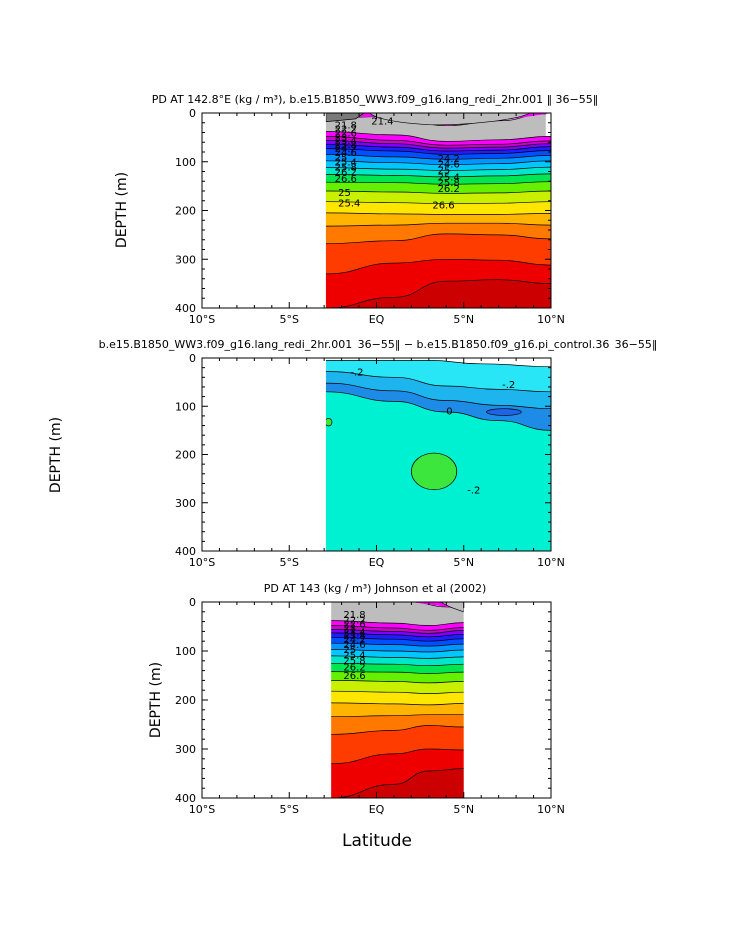 The width and height of the screenshot is (733, 945). Describe the element at coordinates (328, 422) in the screenshot. I see `blob-edge-positive` at that location.